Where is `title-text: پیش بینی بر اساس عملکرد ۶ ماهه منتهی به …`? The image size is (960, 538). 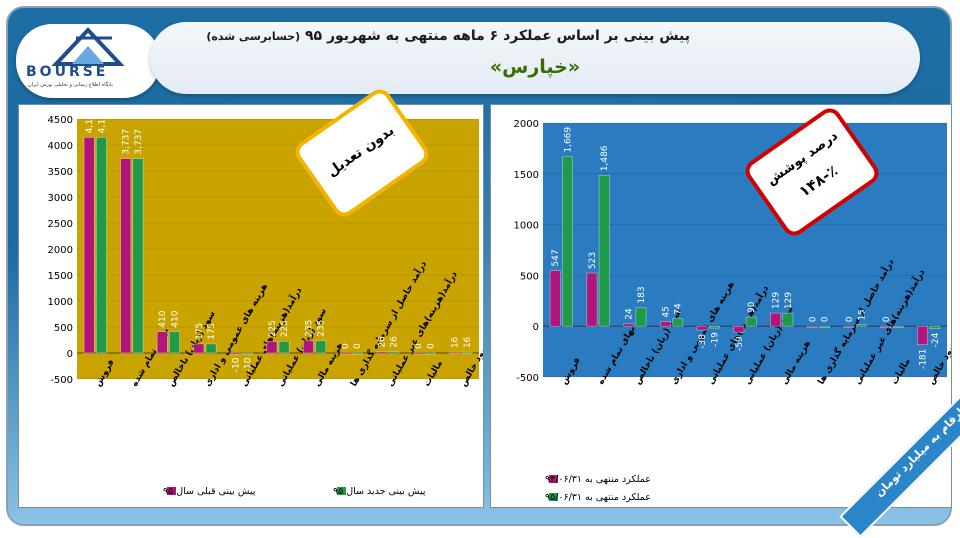
title-text: پیش بینی بر اساس عملکرد ۶ ماهه منتهی به … is located at coordinates (497, 36).